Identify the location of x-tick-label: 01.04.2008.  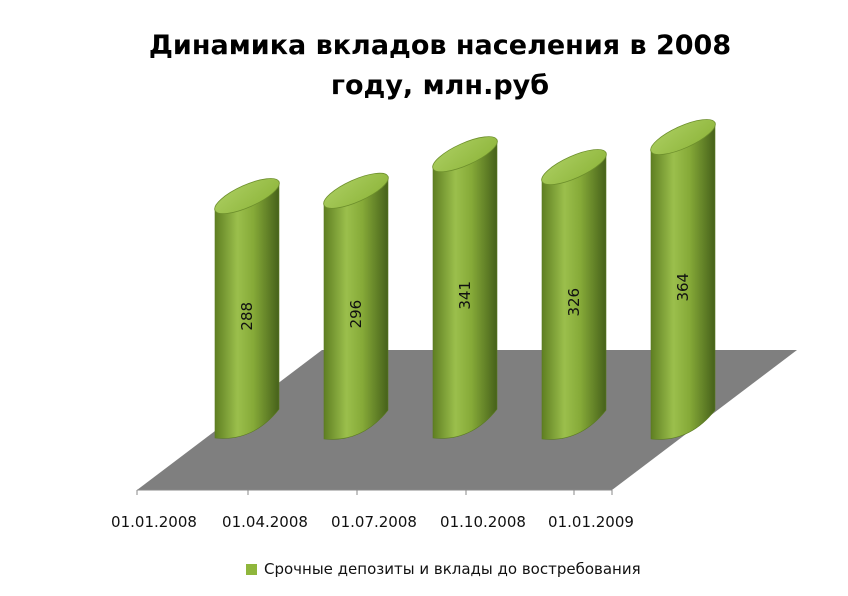
(265, 522).